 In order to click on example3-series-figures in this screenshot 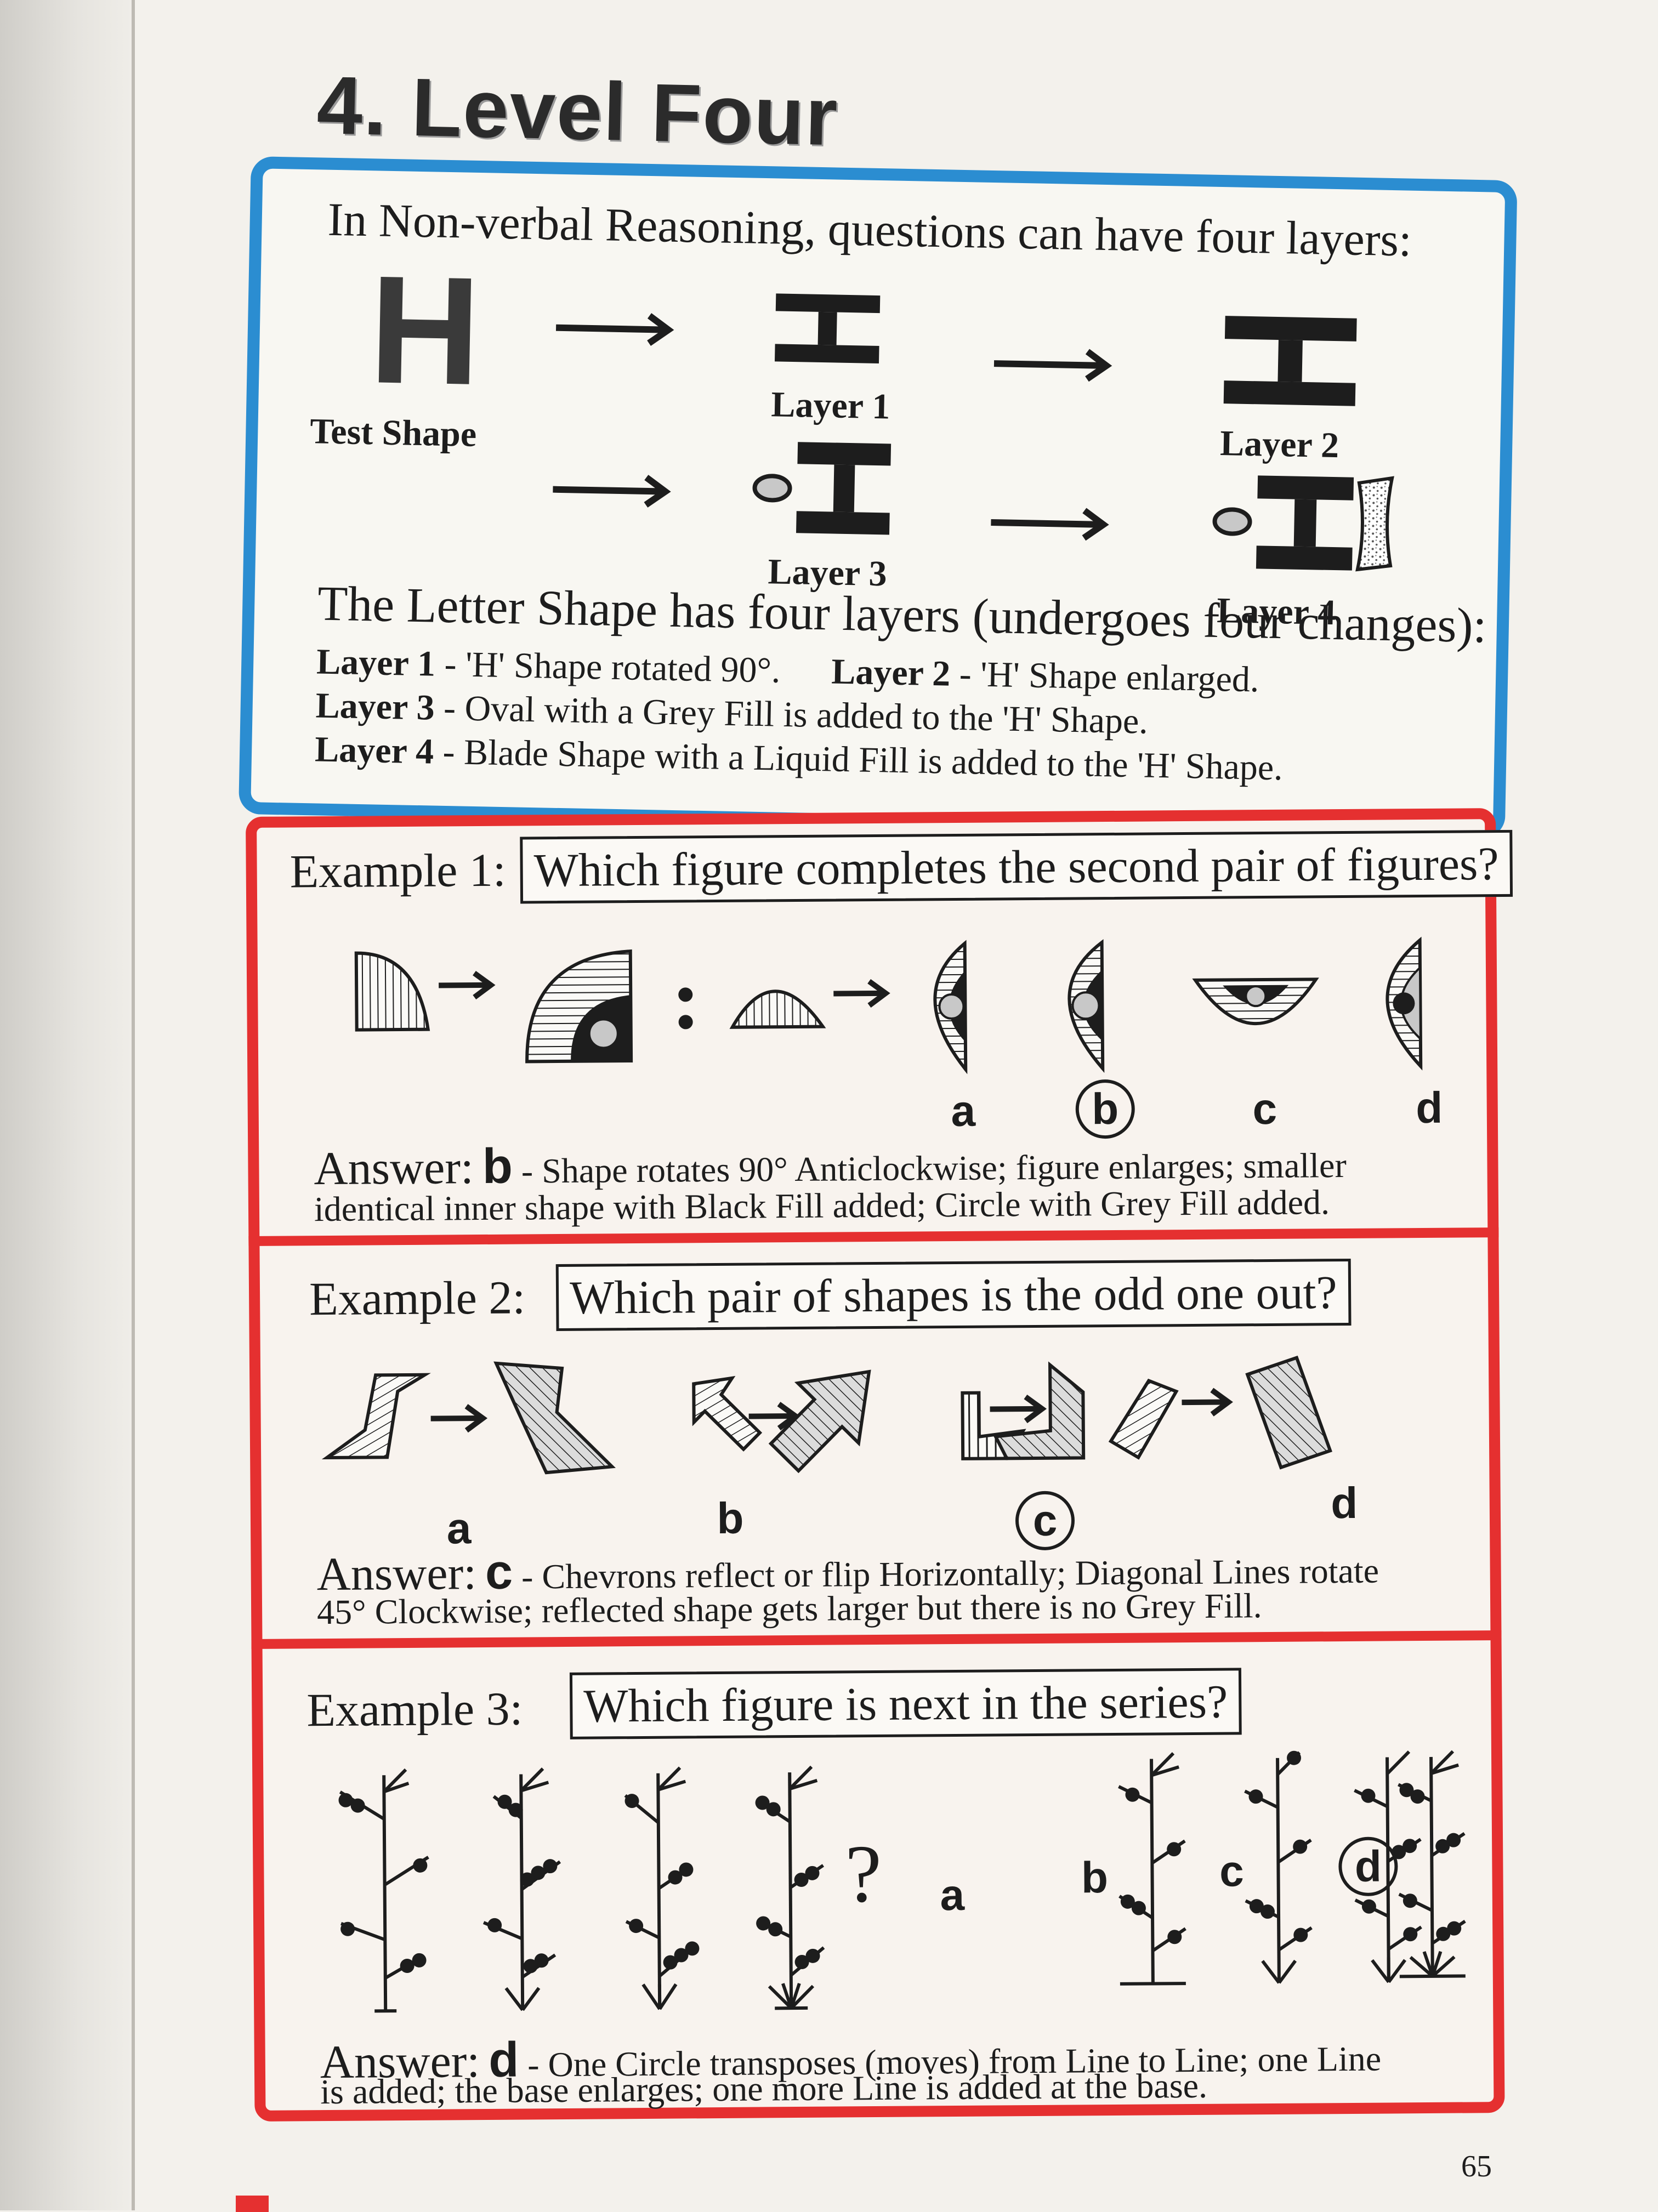, I will do `click(886, 1884)`.